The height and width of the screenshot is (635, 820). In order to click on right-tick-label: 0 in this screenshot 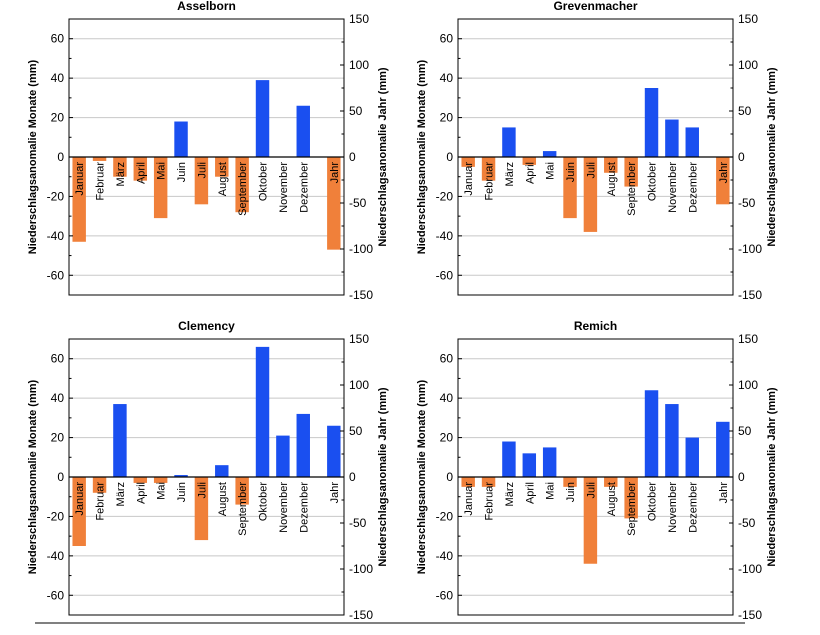, I will do `click(352, 477)`.